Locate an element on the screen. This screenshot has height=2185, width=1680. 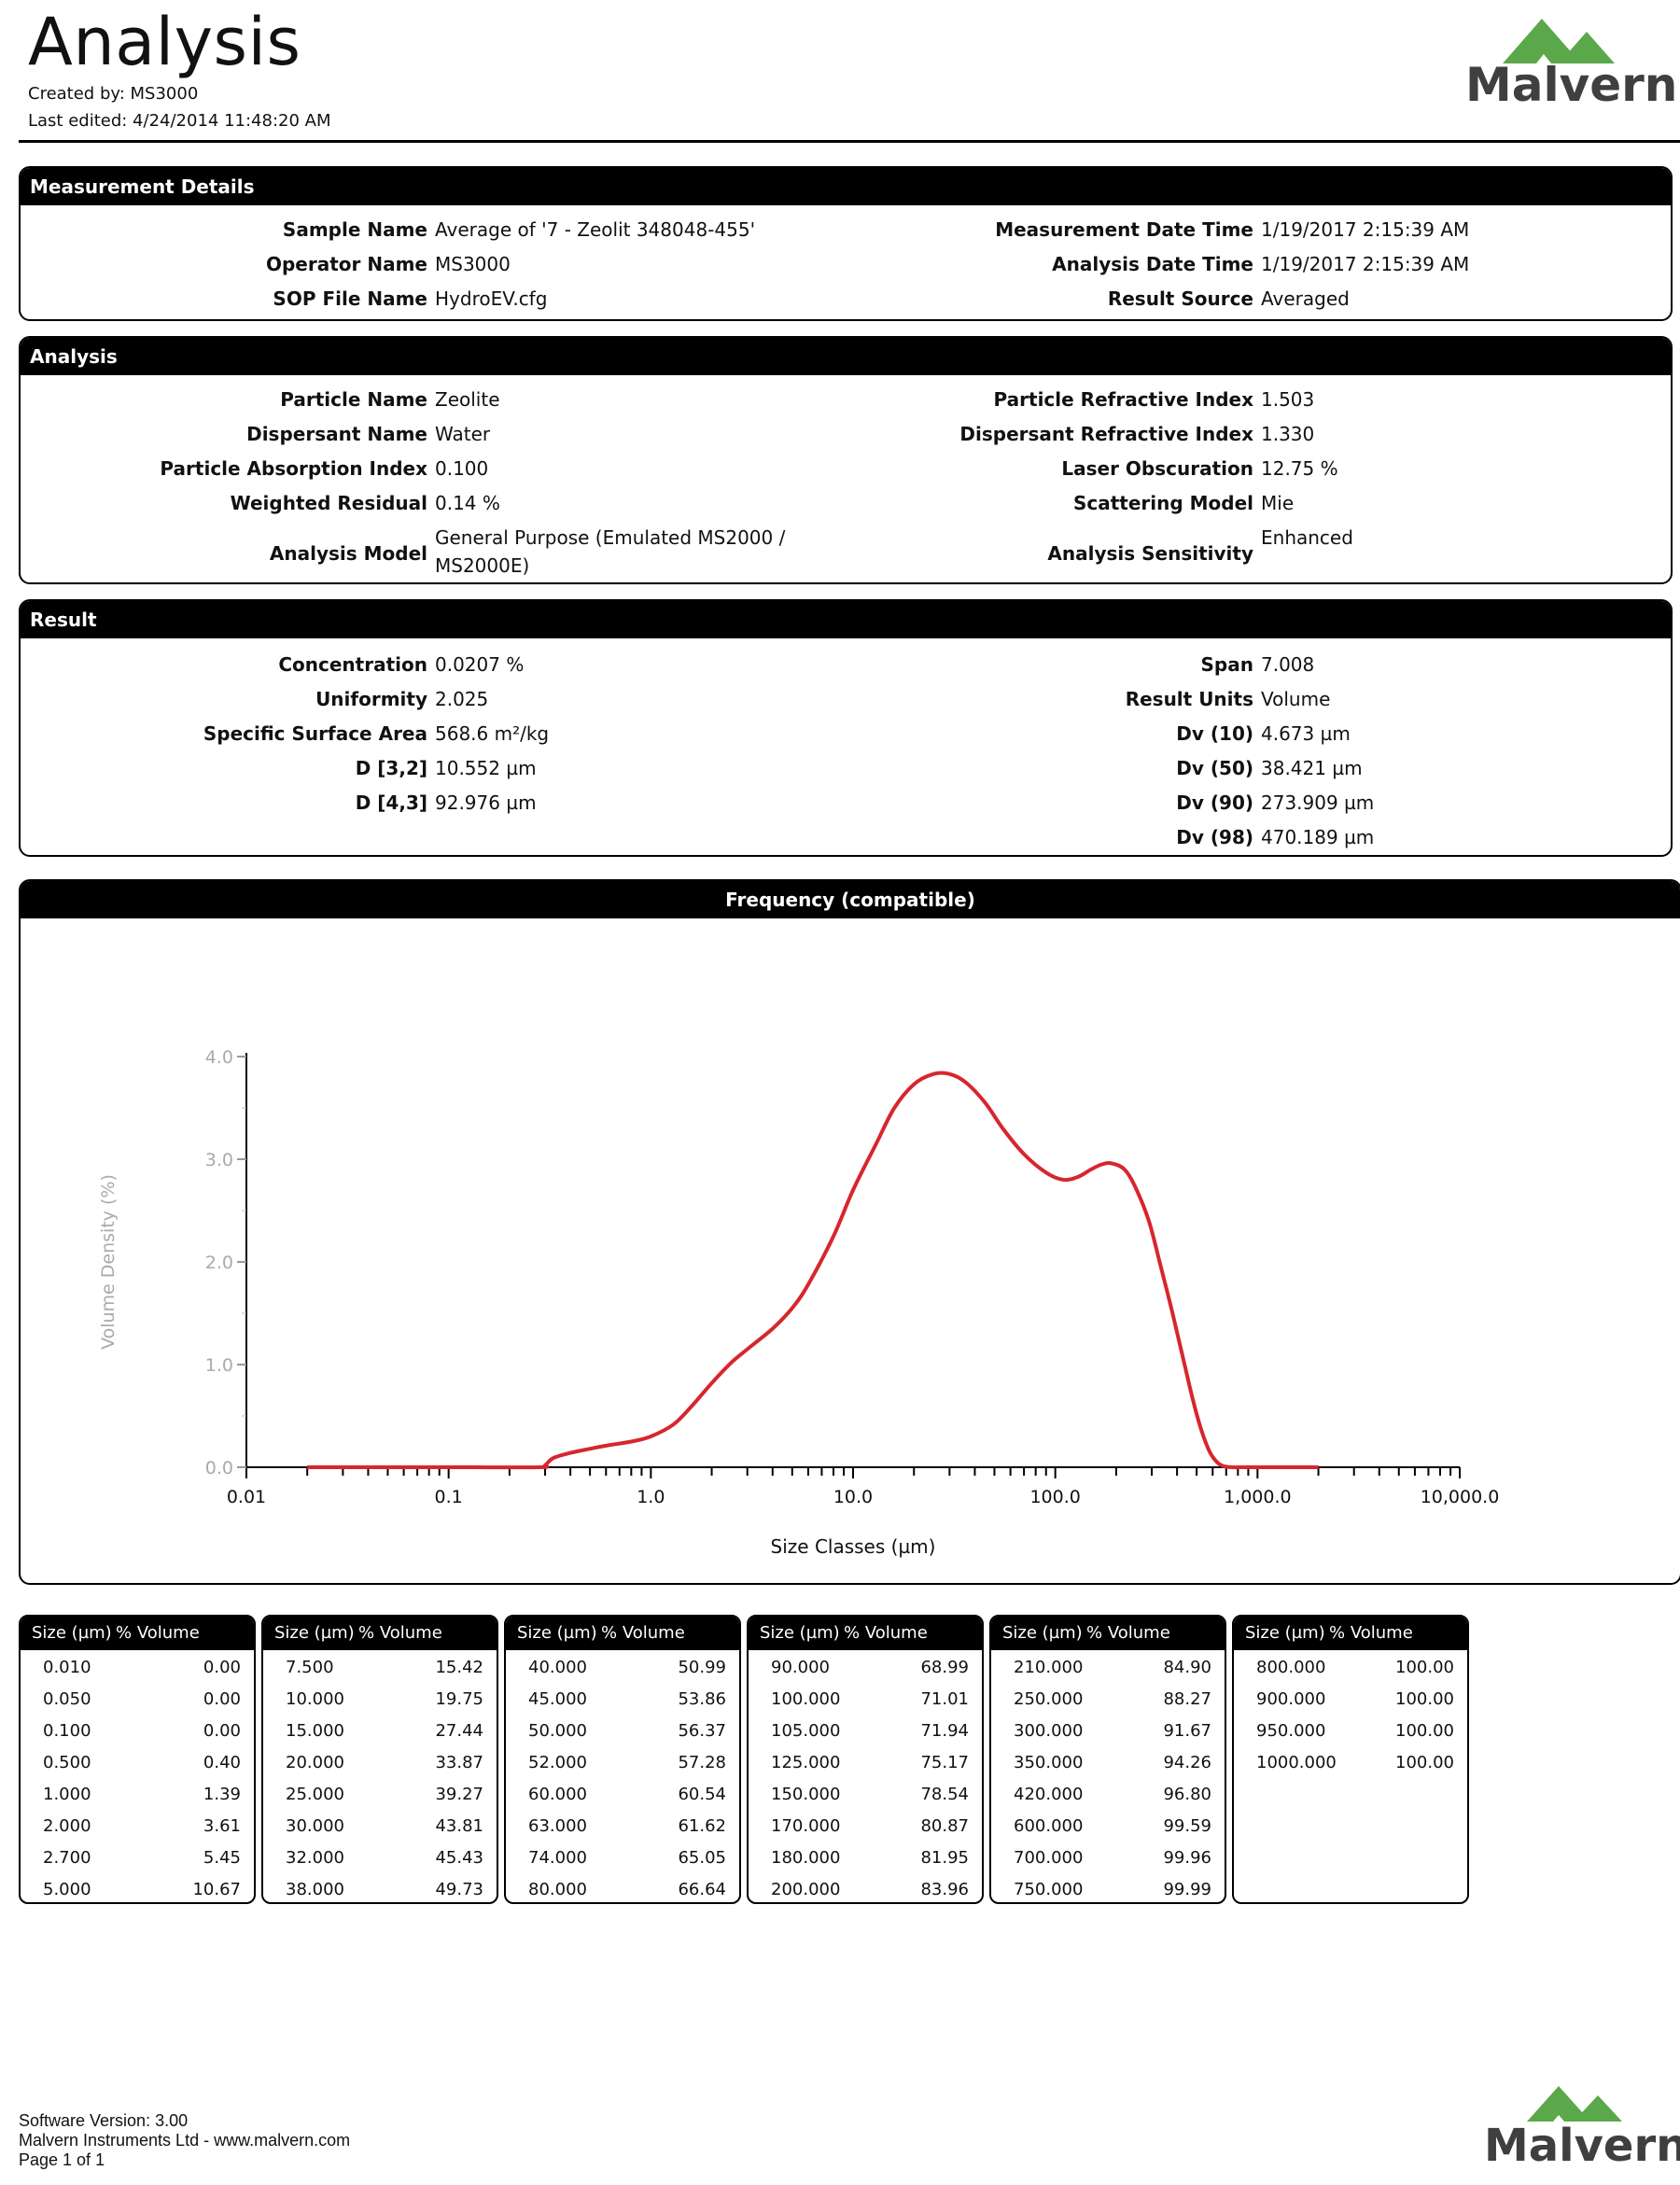
table-row: 63.000 61.62 is located at coordinates (622, 1826).